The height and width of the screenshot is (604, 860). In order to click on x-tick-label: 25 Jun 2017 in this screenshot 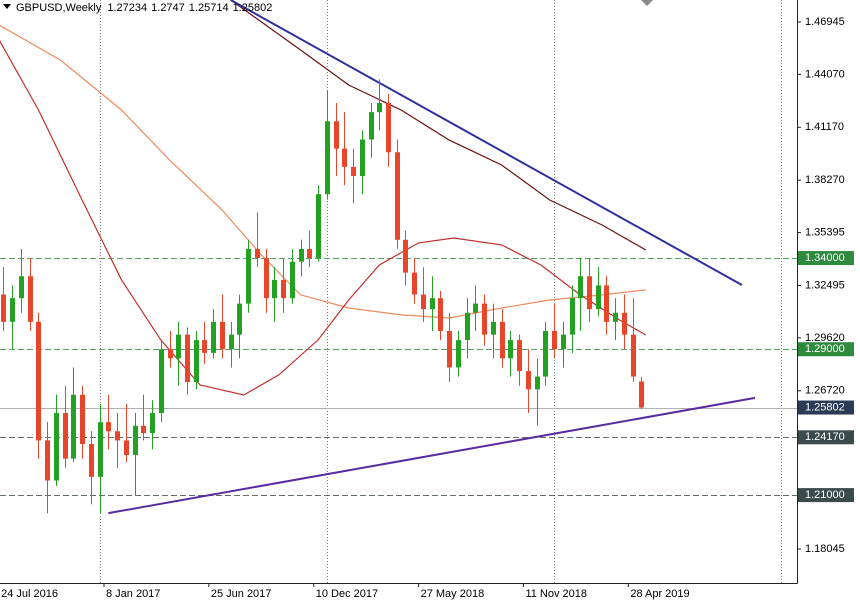, I will do `click(241, 594)`.